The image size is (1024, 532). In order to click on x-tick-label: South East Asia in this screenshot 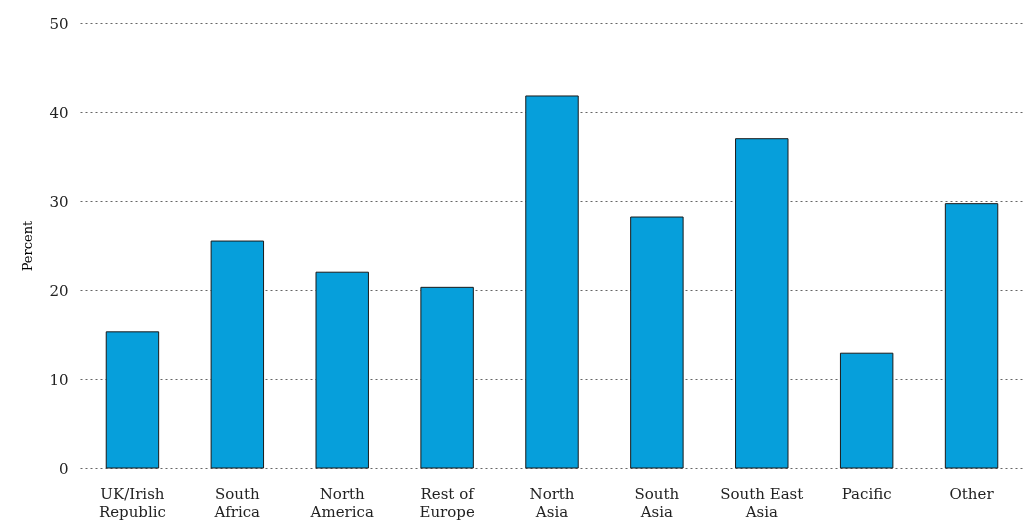, I will do `click(762, 502)`.